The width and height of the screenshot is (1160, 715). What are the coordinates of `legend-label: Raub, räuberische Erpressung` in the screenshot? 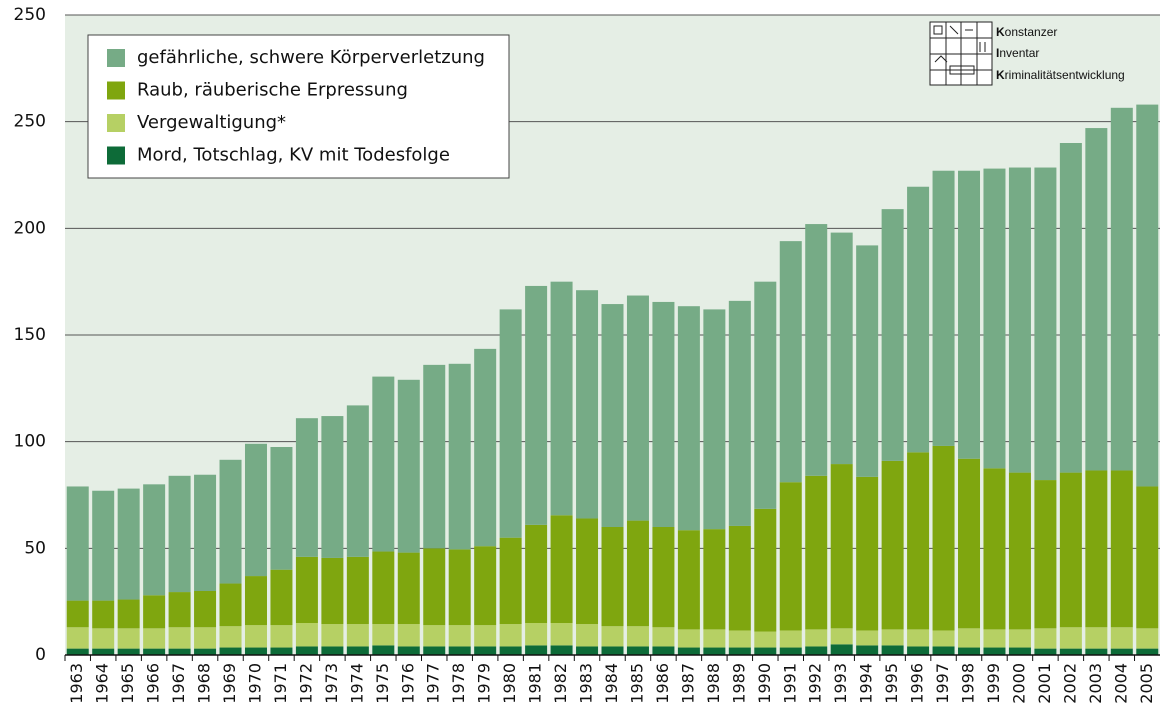 It's located at (272, 90).